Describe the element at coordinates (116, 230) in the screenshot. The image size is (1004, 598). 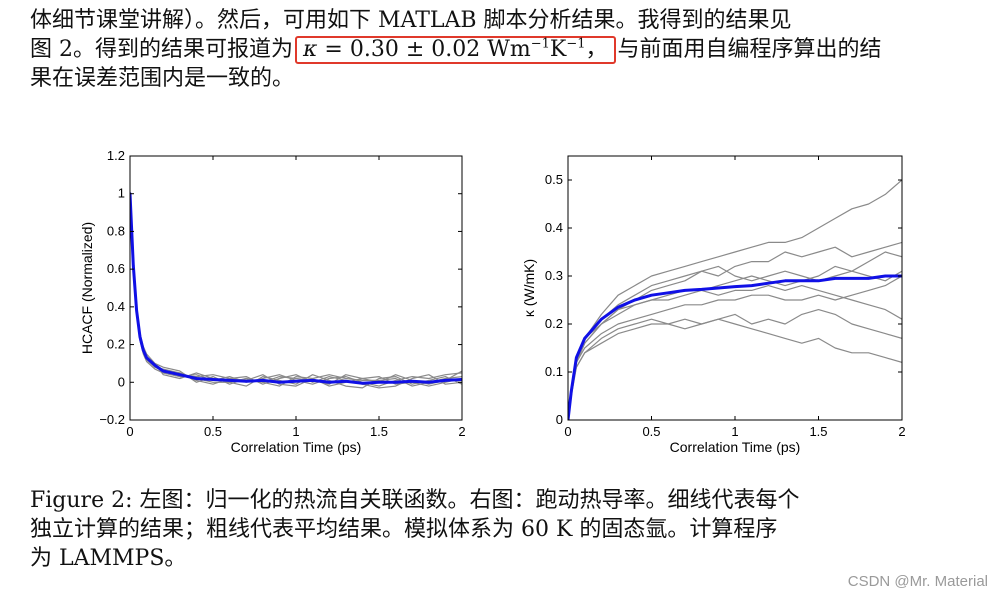
I see `left-chart-ytick-label: 0.8` at that location.